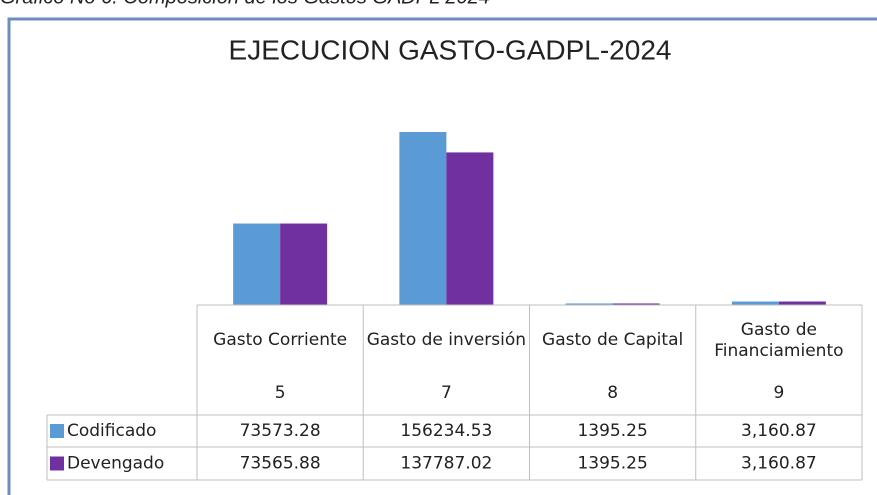 The height and width of the screenshot is (495, 877). Describe the element at coordinates (450, 49) in the screenshot. I see `chart-title: EJECUCION GASTO-GADPL-2024` at that location.